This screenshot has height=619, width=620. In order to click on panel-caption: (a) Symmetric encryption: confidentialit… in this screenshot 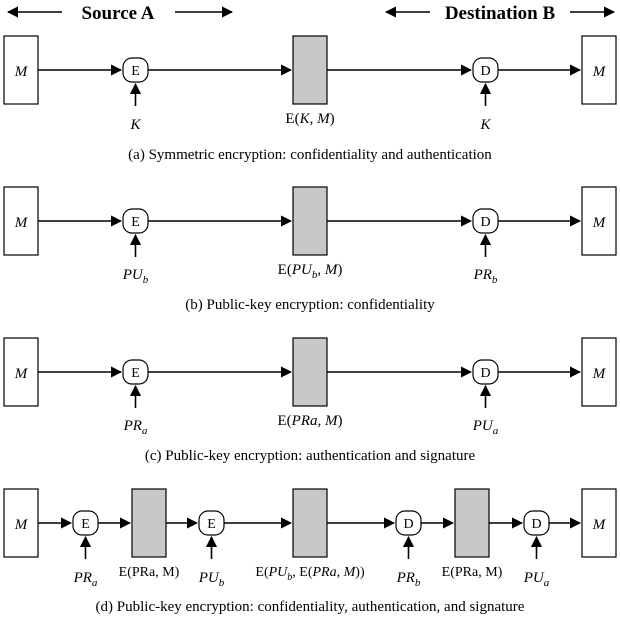, I will do `click(310, 155)`.